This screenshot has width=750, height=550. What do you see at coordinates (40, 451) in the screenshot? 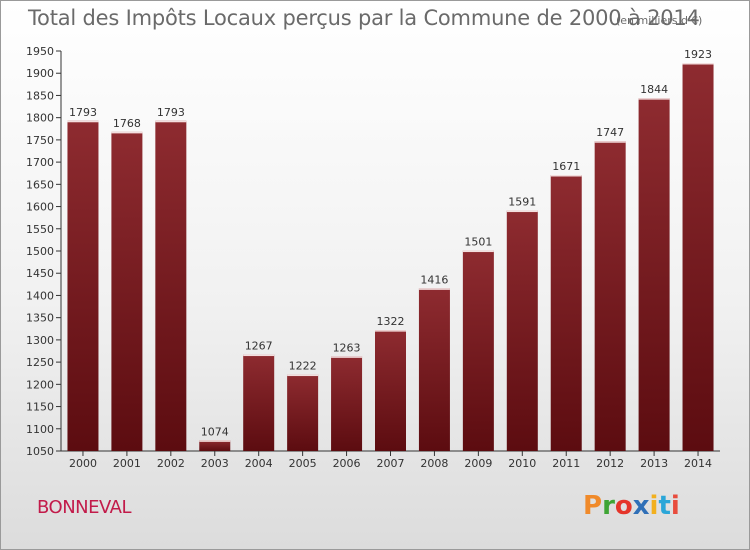
I see `y-tick-label: 1050` at bounding box center [40, 451].